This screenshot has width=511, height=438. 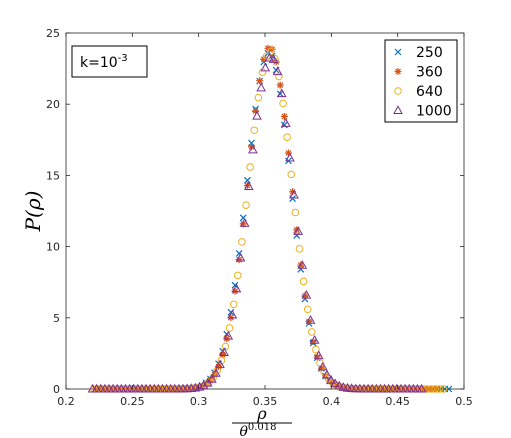 What do you see at coordinates (33, 212) in the screenshot?
I see `y-axis-label: P(ρ)` at bounding box center [33, 212].